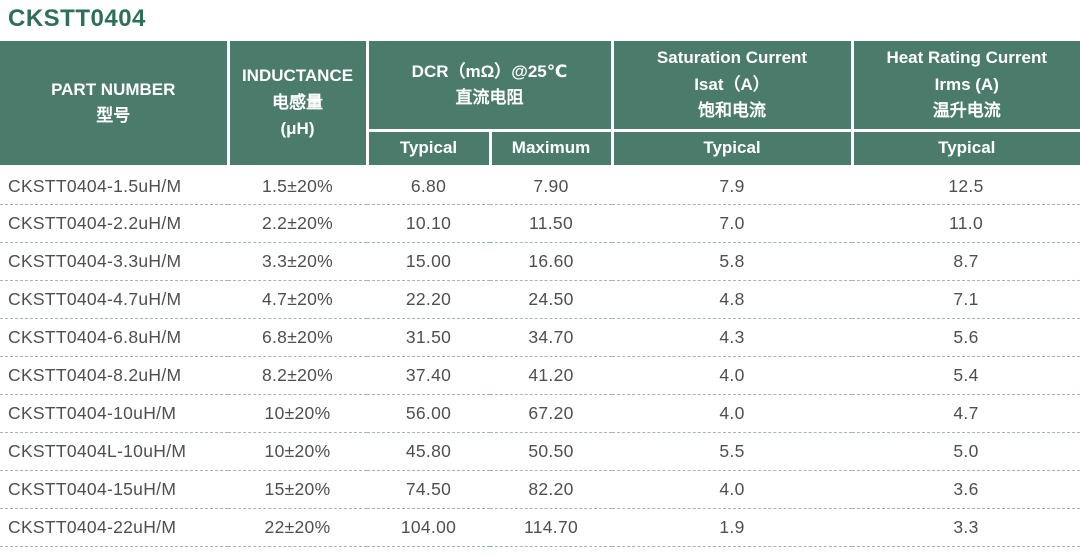  What do you see at coordinates (732, 86) in the screenshot?
I see `header-saturation-current: Saturation Current Isat（A） 饱和电流` at bounding box center [732, 86].